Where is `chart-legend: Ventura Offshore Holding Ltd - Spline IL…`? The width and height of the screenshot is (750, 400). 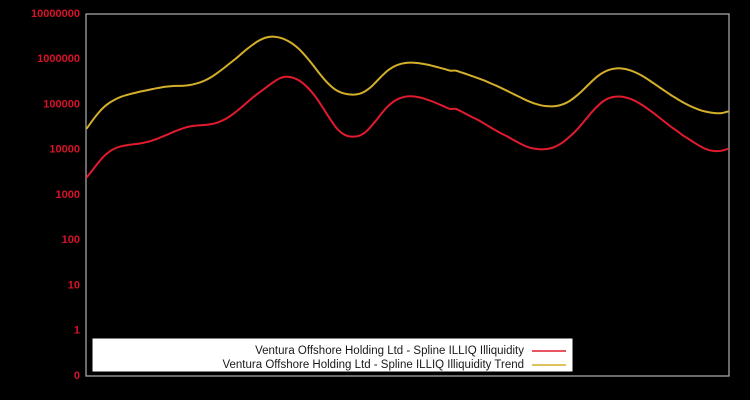 chart-legend: Ventura Offshore Holding Ltd - Spline IL… is located at coordinates (332, 355).